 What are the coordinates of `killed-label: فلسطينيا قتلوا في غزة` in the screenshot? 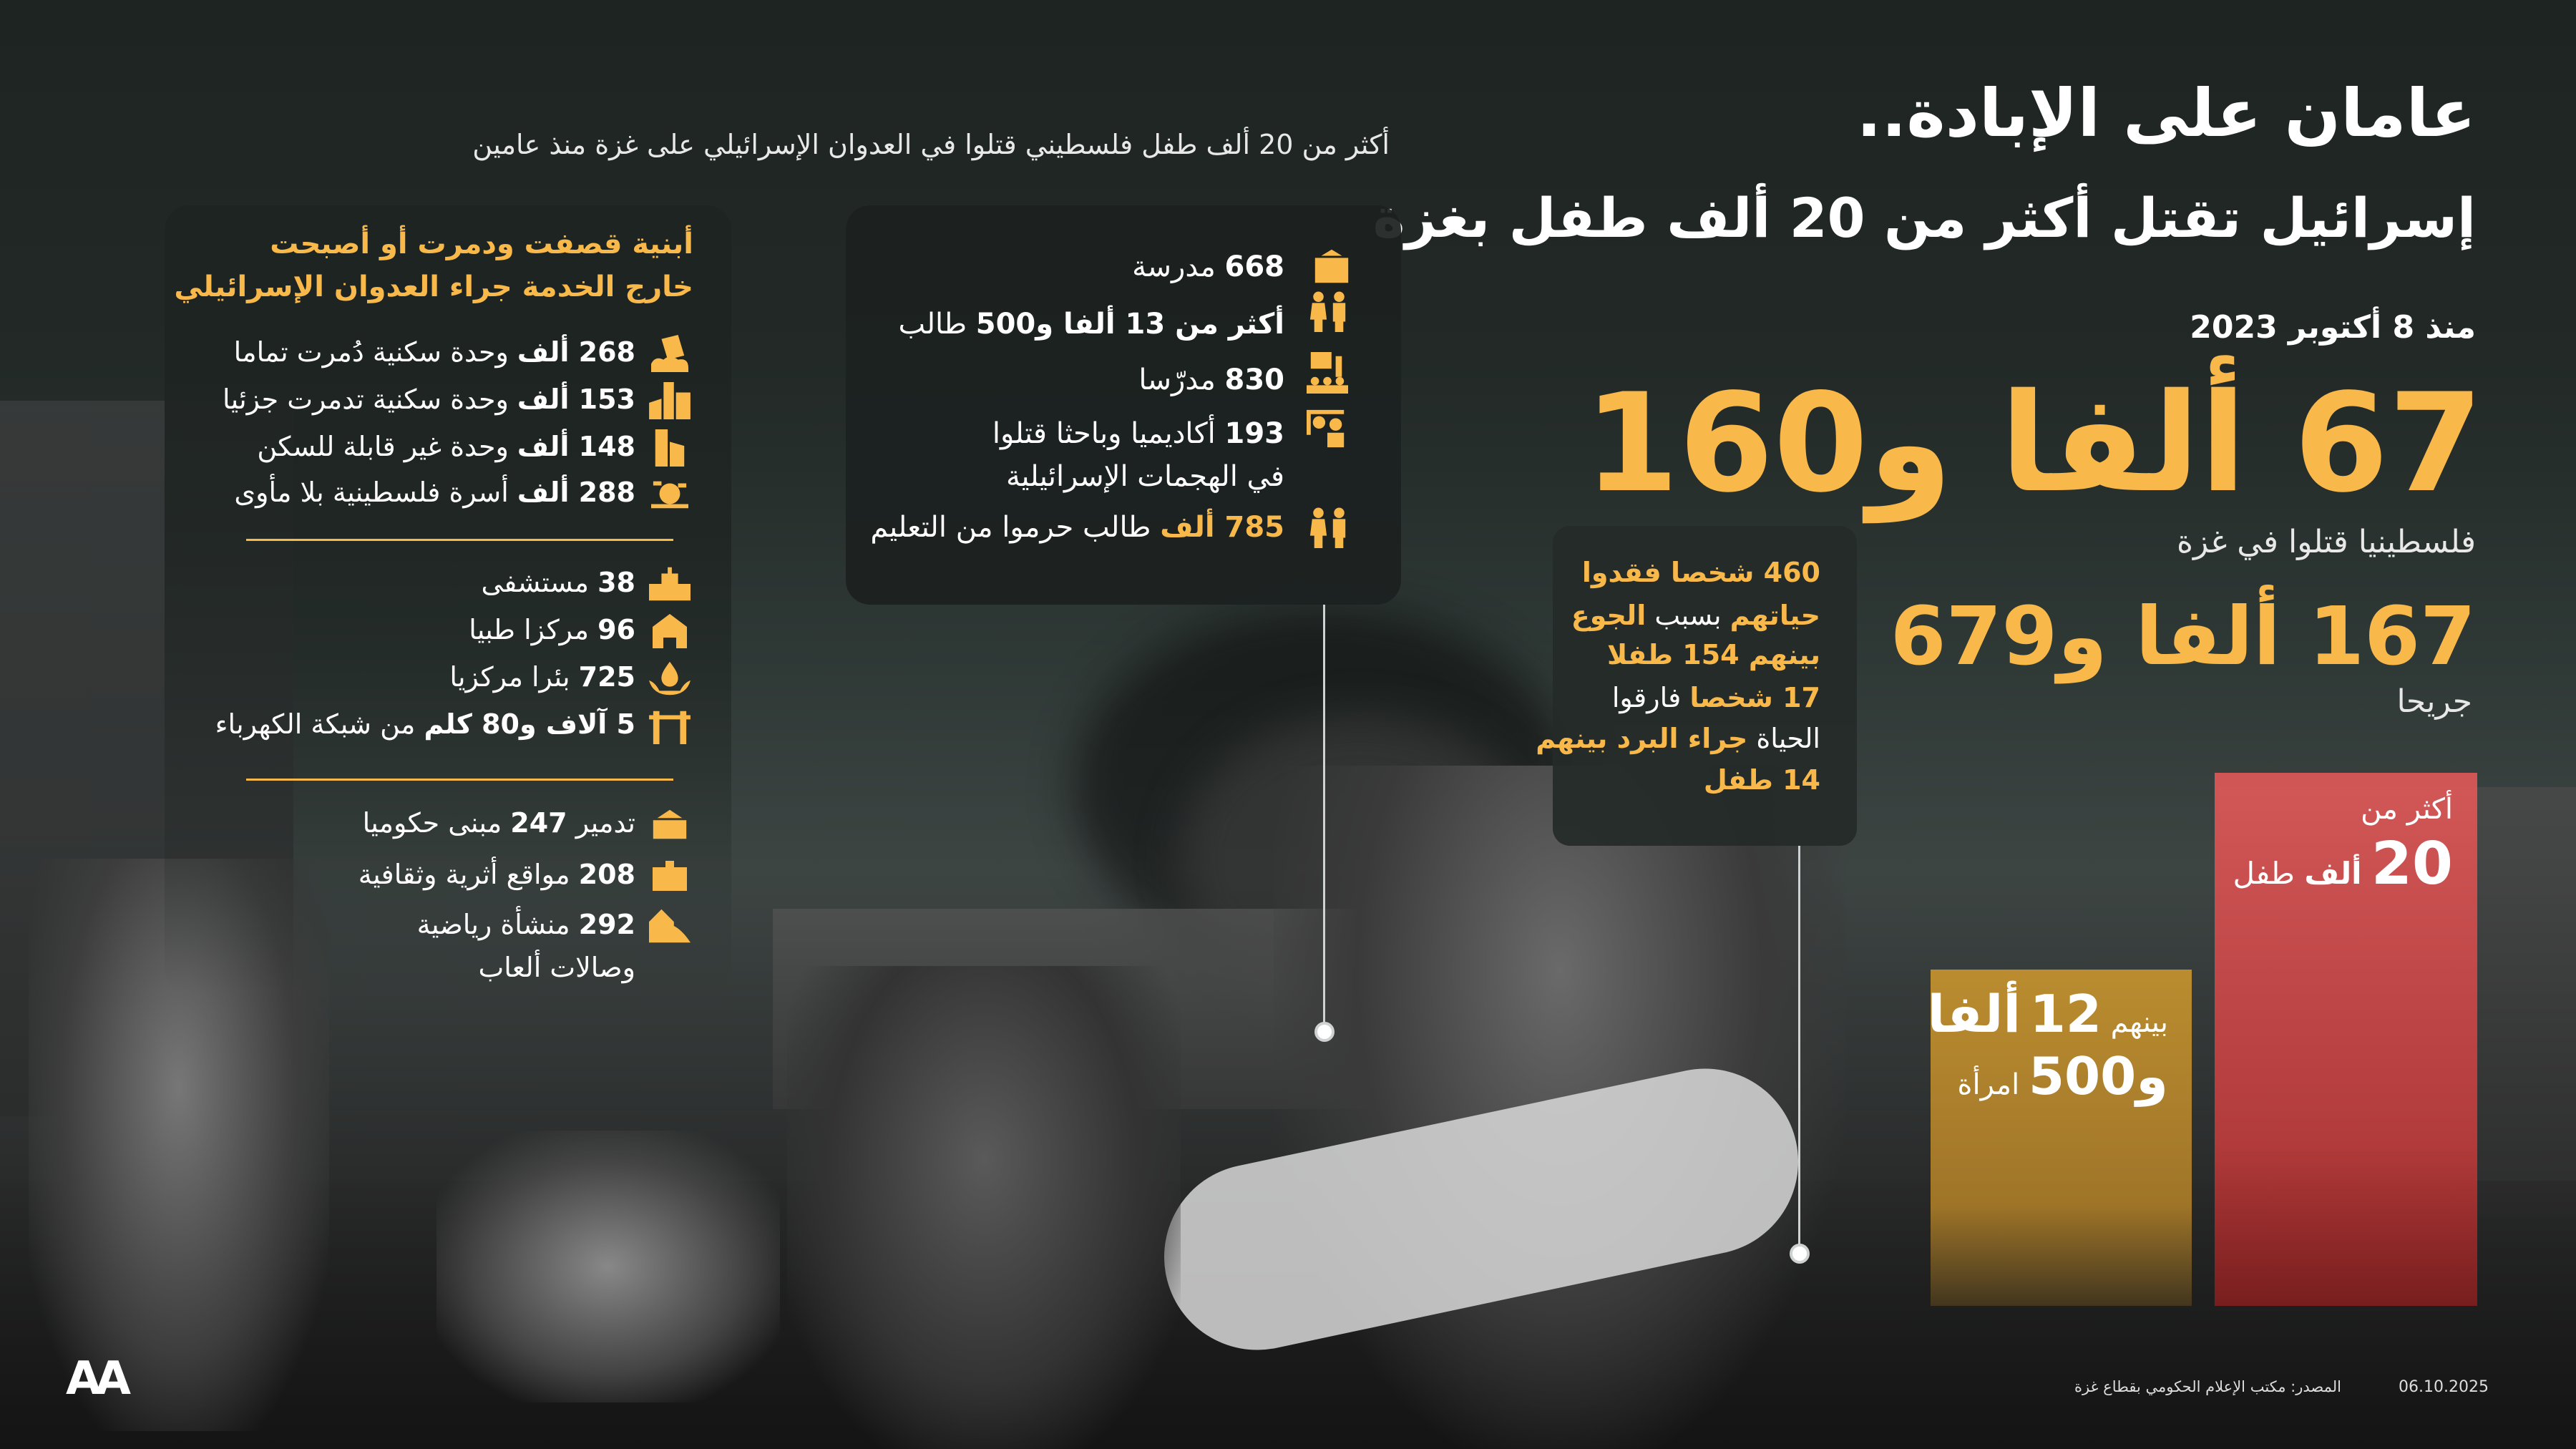 It's located at (2326, 542).